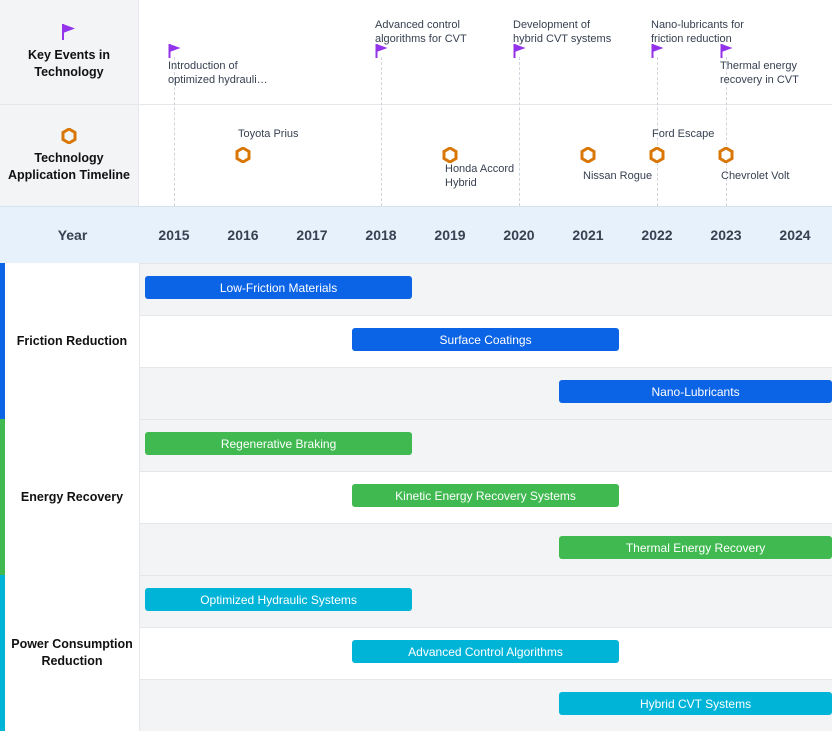 Image resolution: width=832 pixels, height=731 pixels. I want to click on application-label: Nissan Rogue, so click(617, 176).